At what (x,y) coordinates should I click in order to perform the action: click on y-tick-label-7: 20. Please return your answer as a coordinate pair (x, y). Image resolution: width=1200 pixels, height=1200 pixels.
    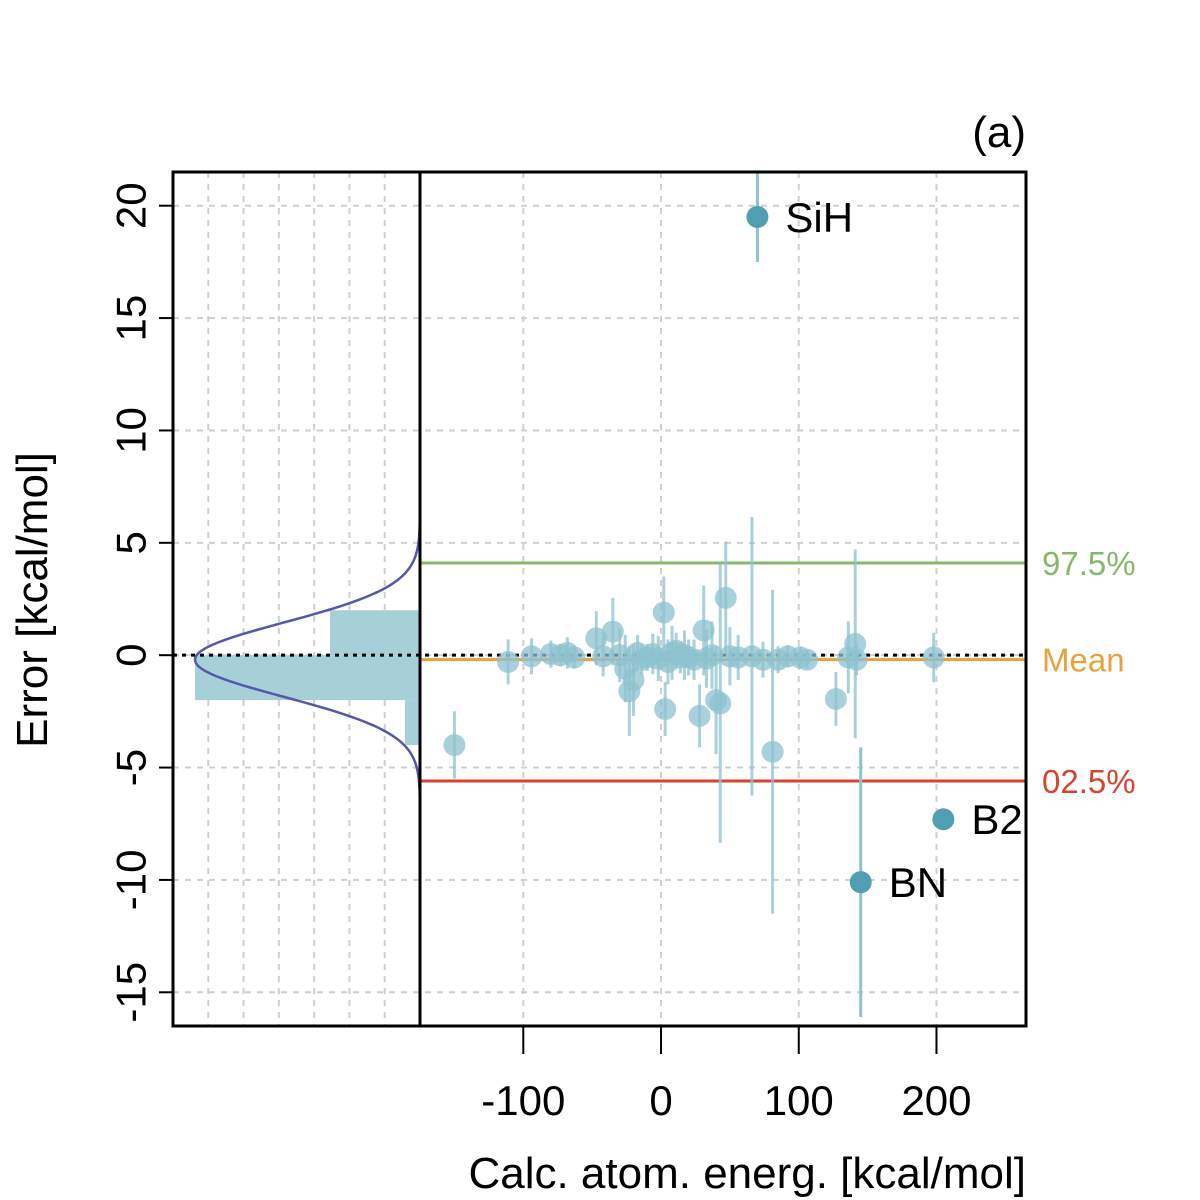
    Looking at the image, I should click on (131, 205).